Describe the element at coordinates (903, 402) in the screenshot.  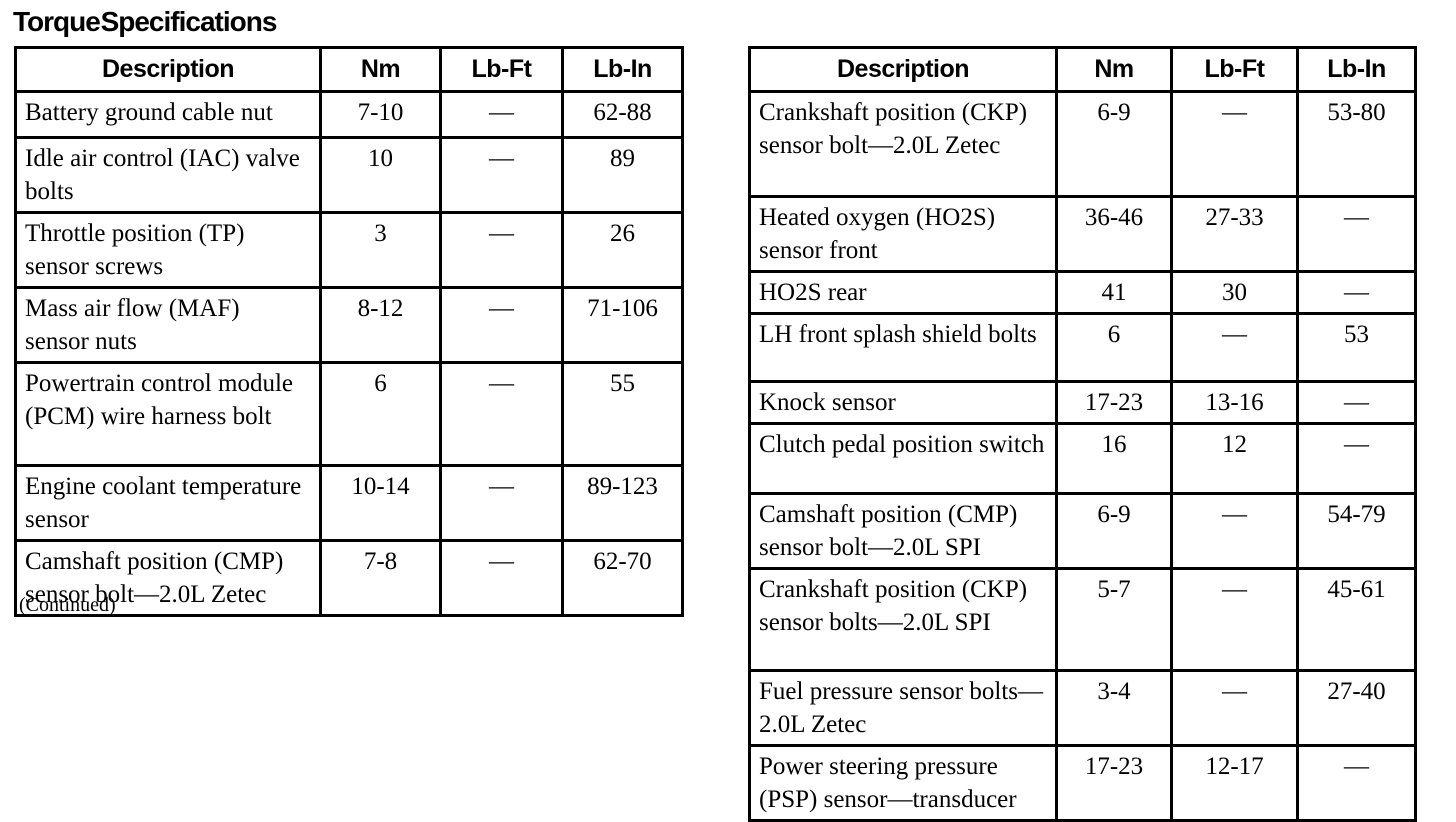
I see `description-cell: Knock sensor` at that location.